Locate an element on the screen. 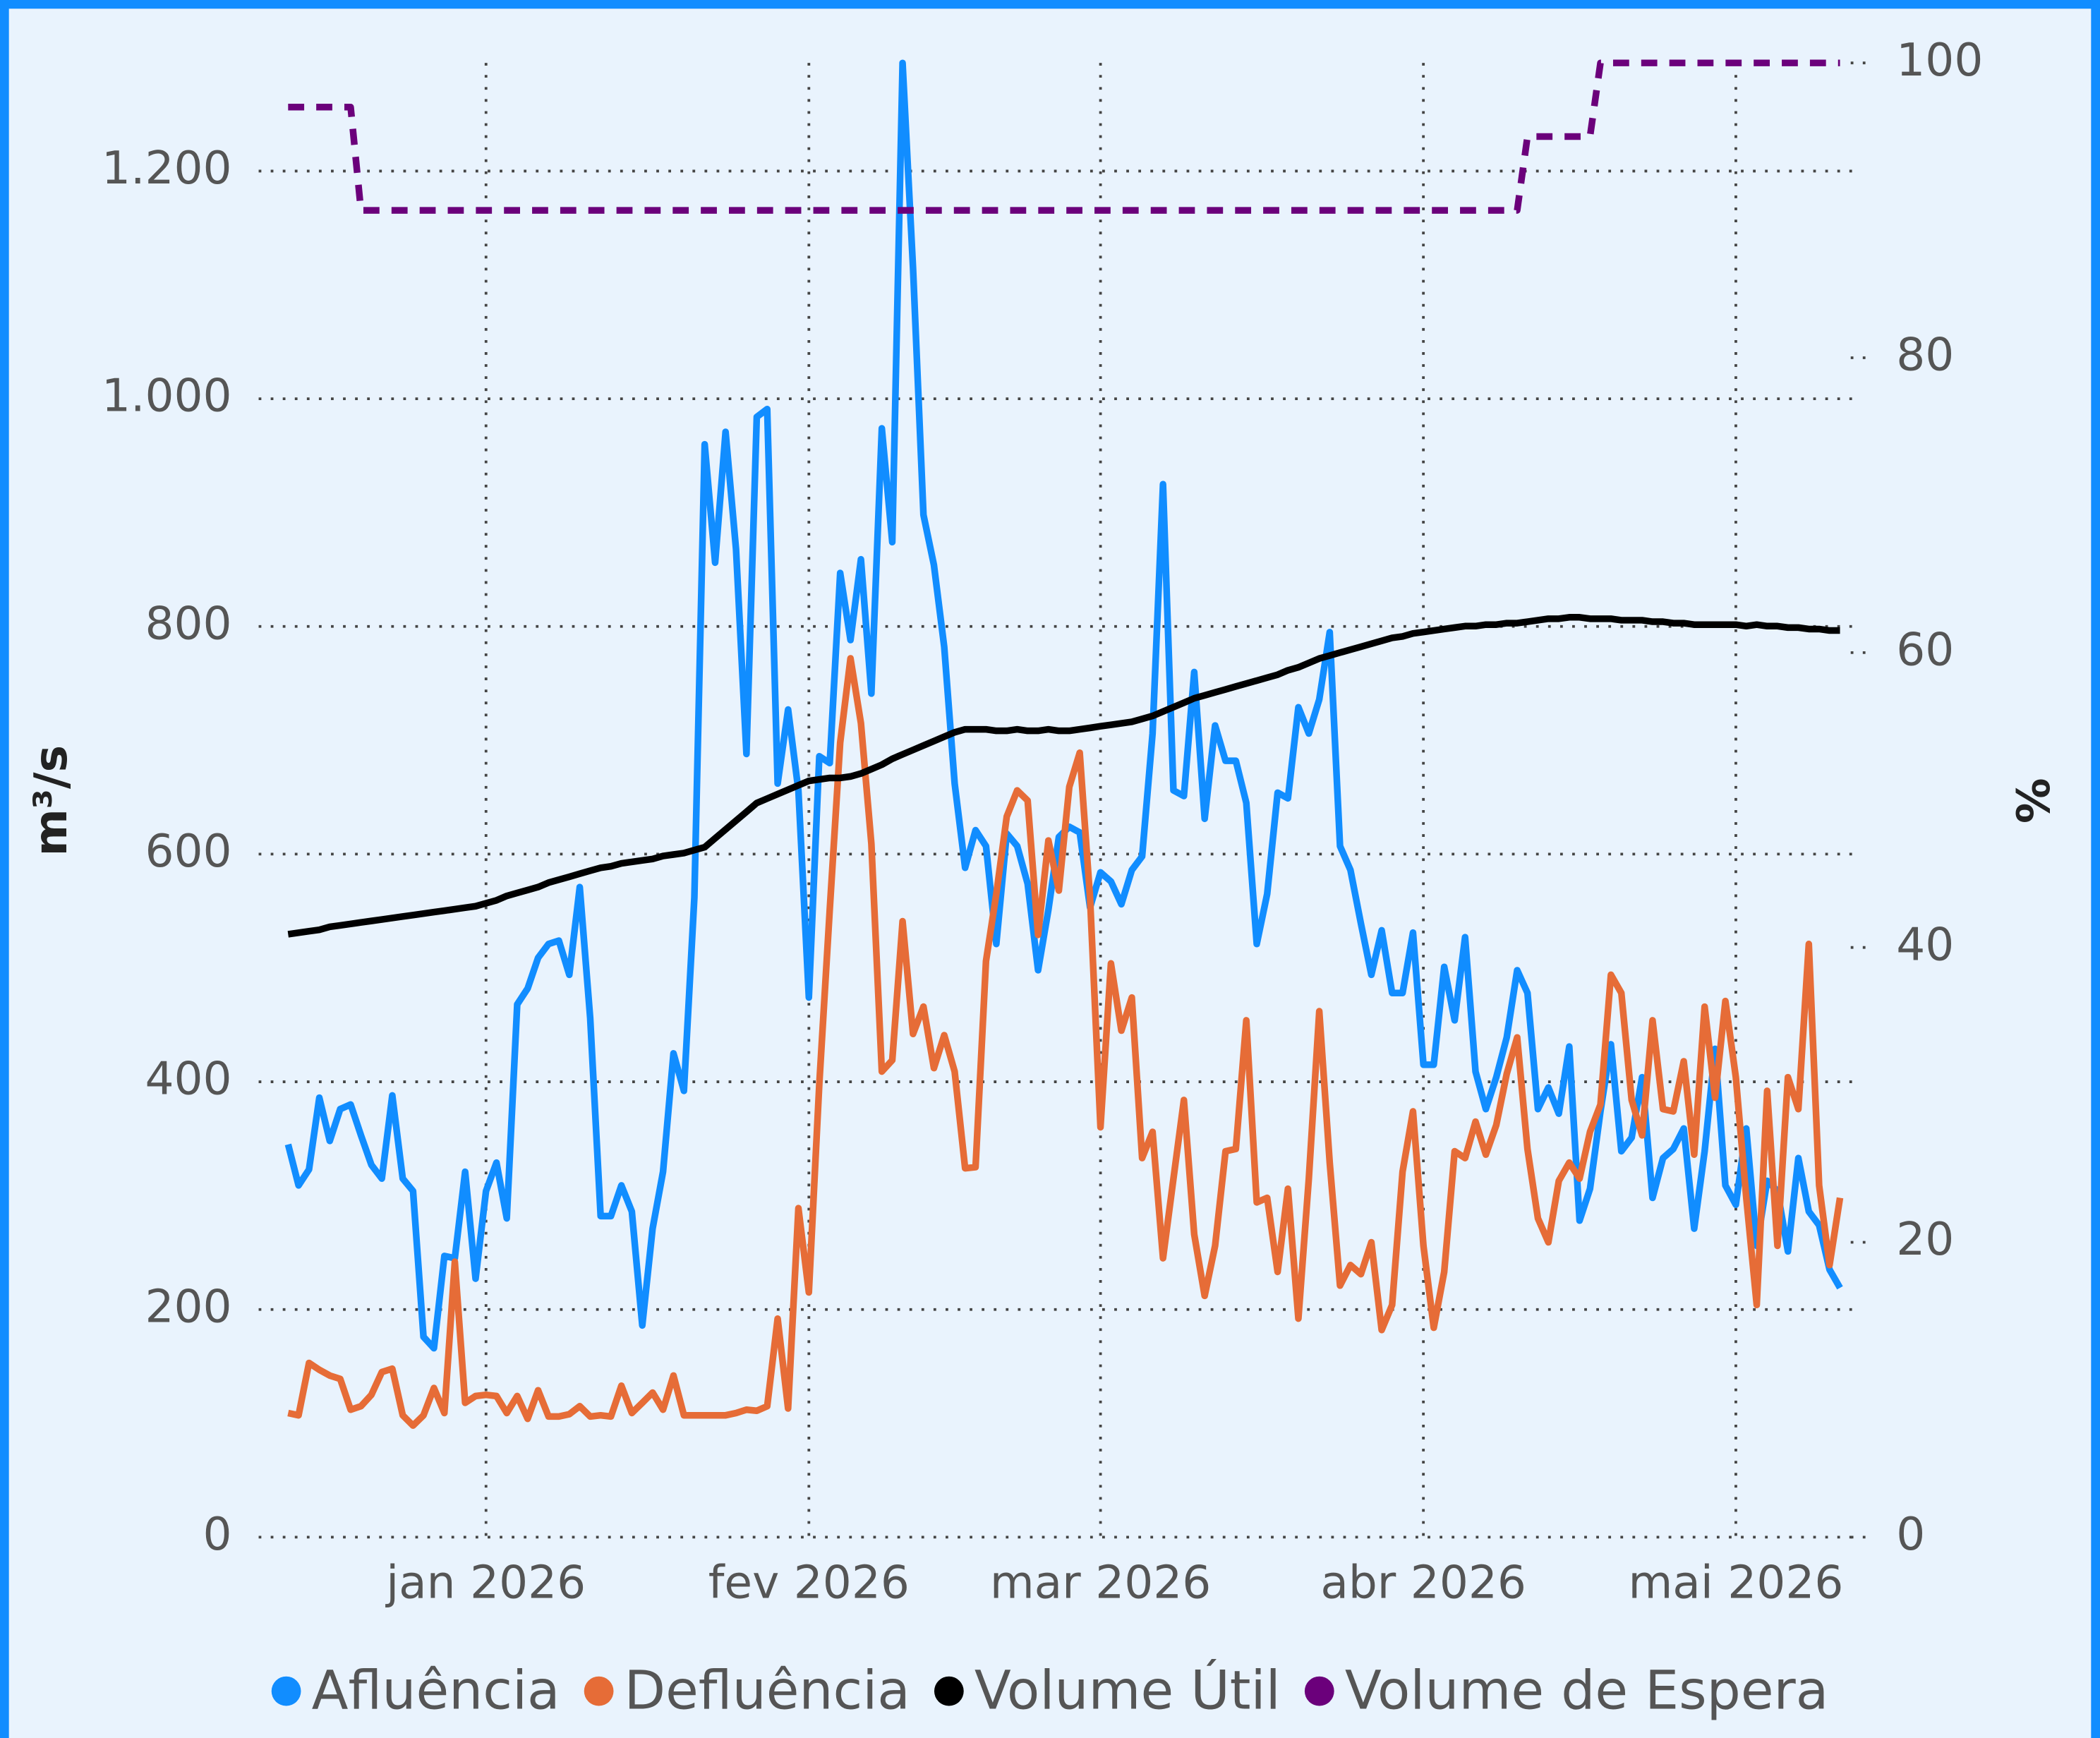  y-axis-title: m³/s is located at coordinates (51, 800).